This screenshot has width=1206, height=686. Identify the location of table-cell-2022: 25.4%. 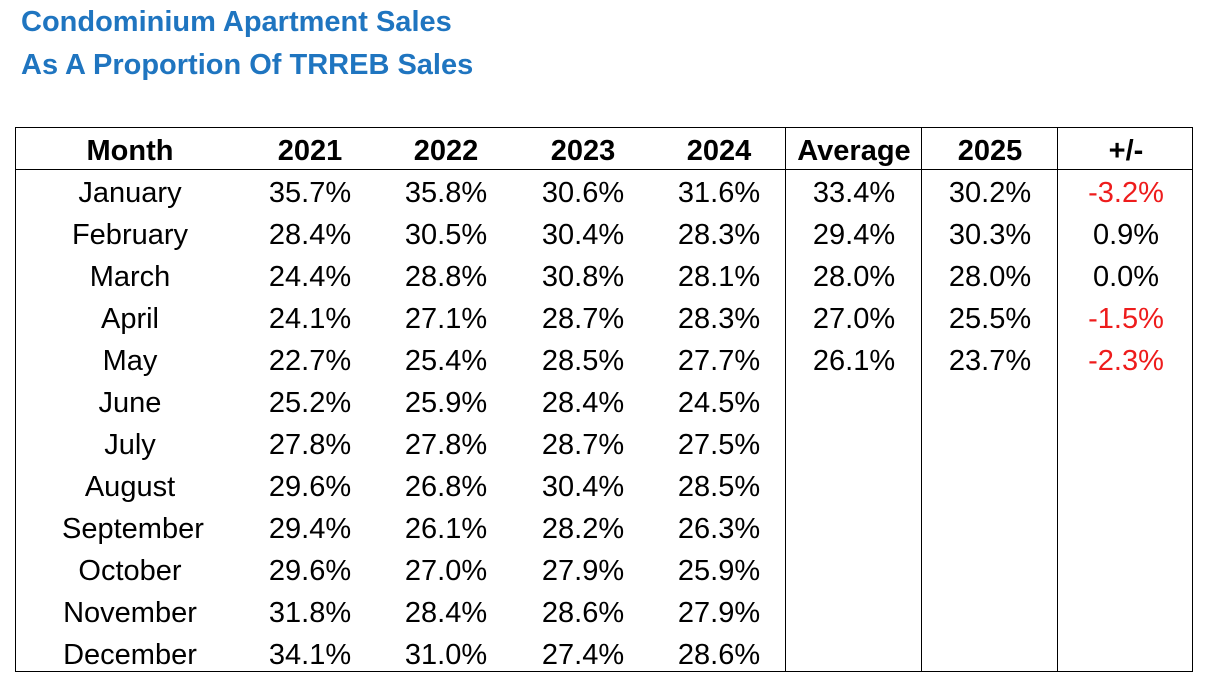
(446, 361).